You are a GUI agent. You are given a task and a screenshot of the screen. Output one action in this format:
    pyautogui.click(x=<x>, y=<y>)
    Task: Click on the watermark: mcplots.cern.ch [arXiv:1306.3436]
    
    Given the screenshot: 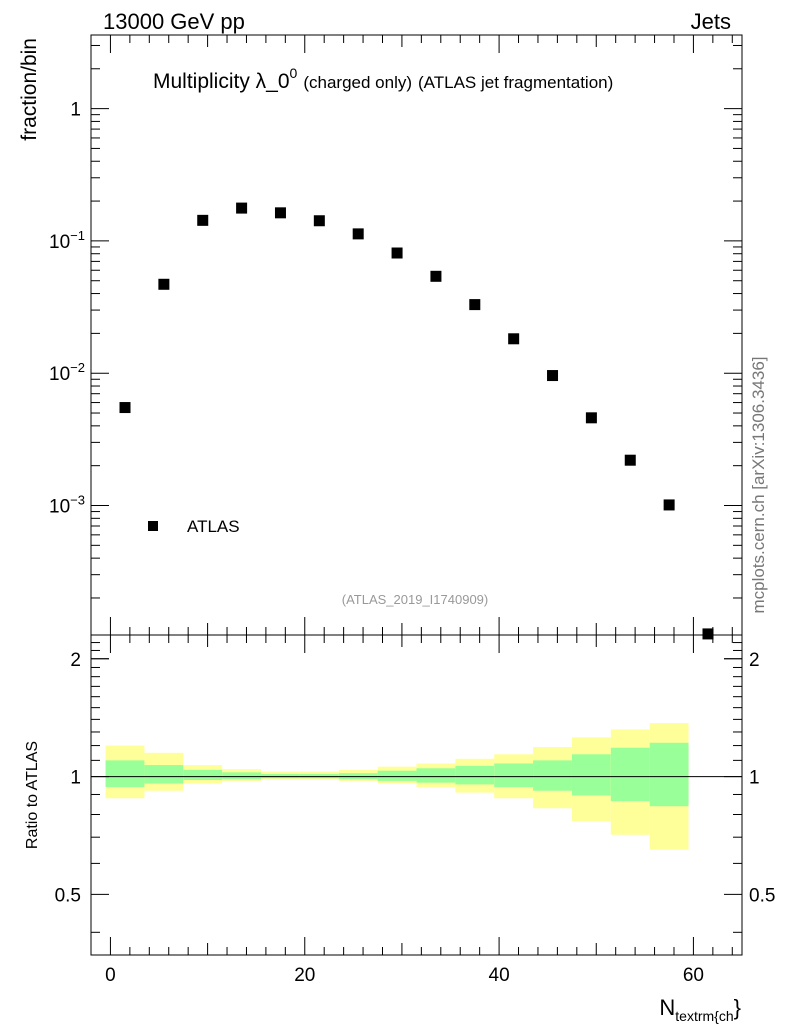 What is the action you would take?
    pyautogui.click(x=758, y=484)
    